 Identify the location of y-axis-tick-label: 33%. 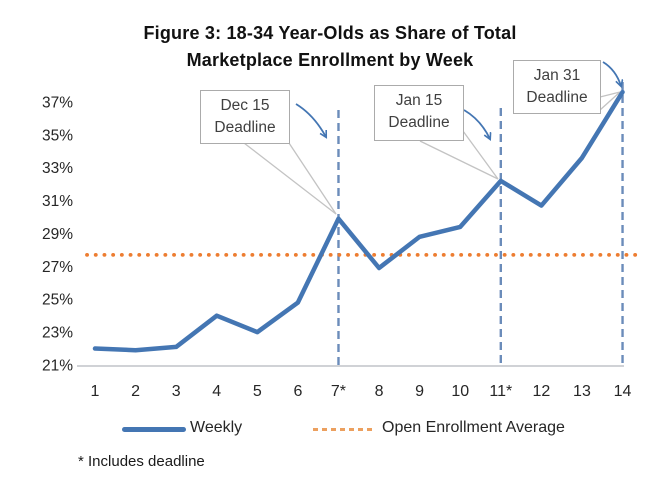
(57, 168).